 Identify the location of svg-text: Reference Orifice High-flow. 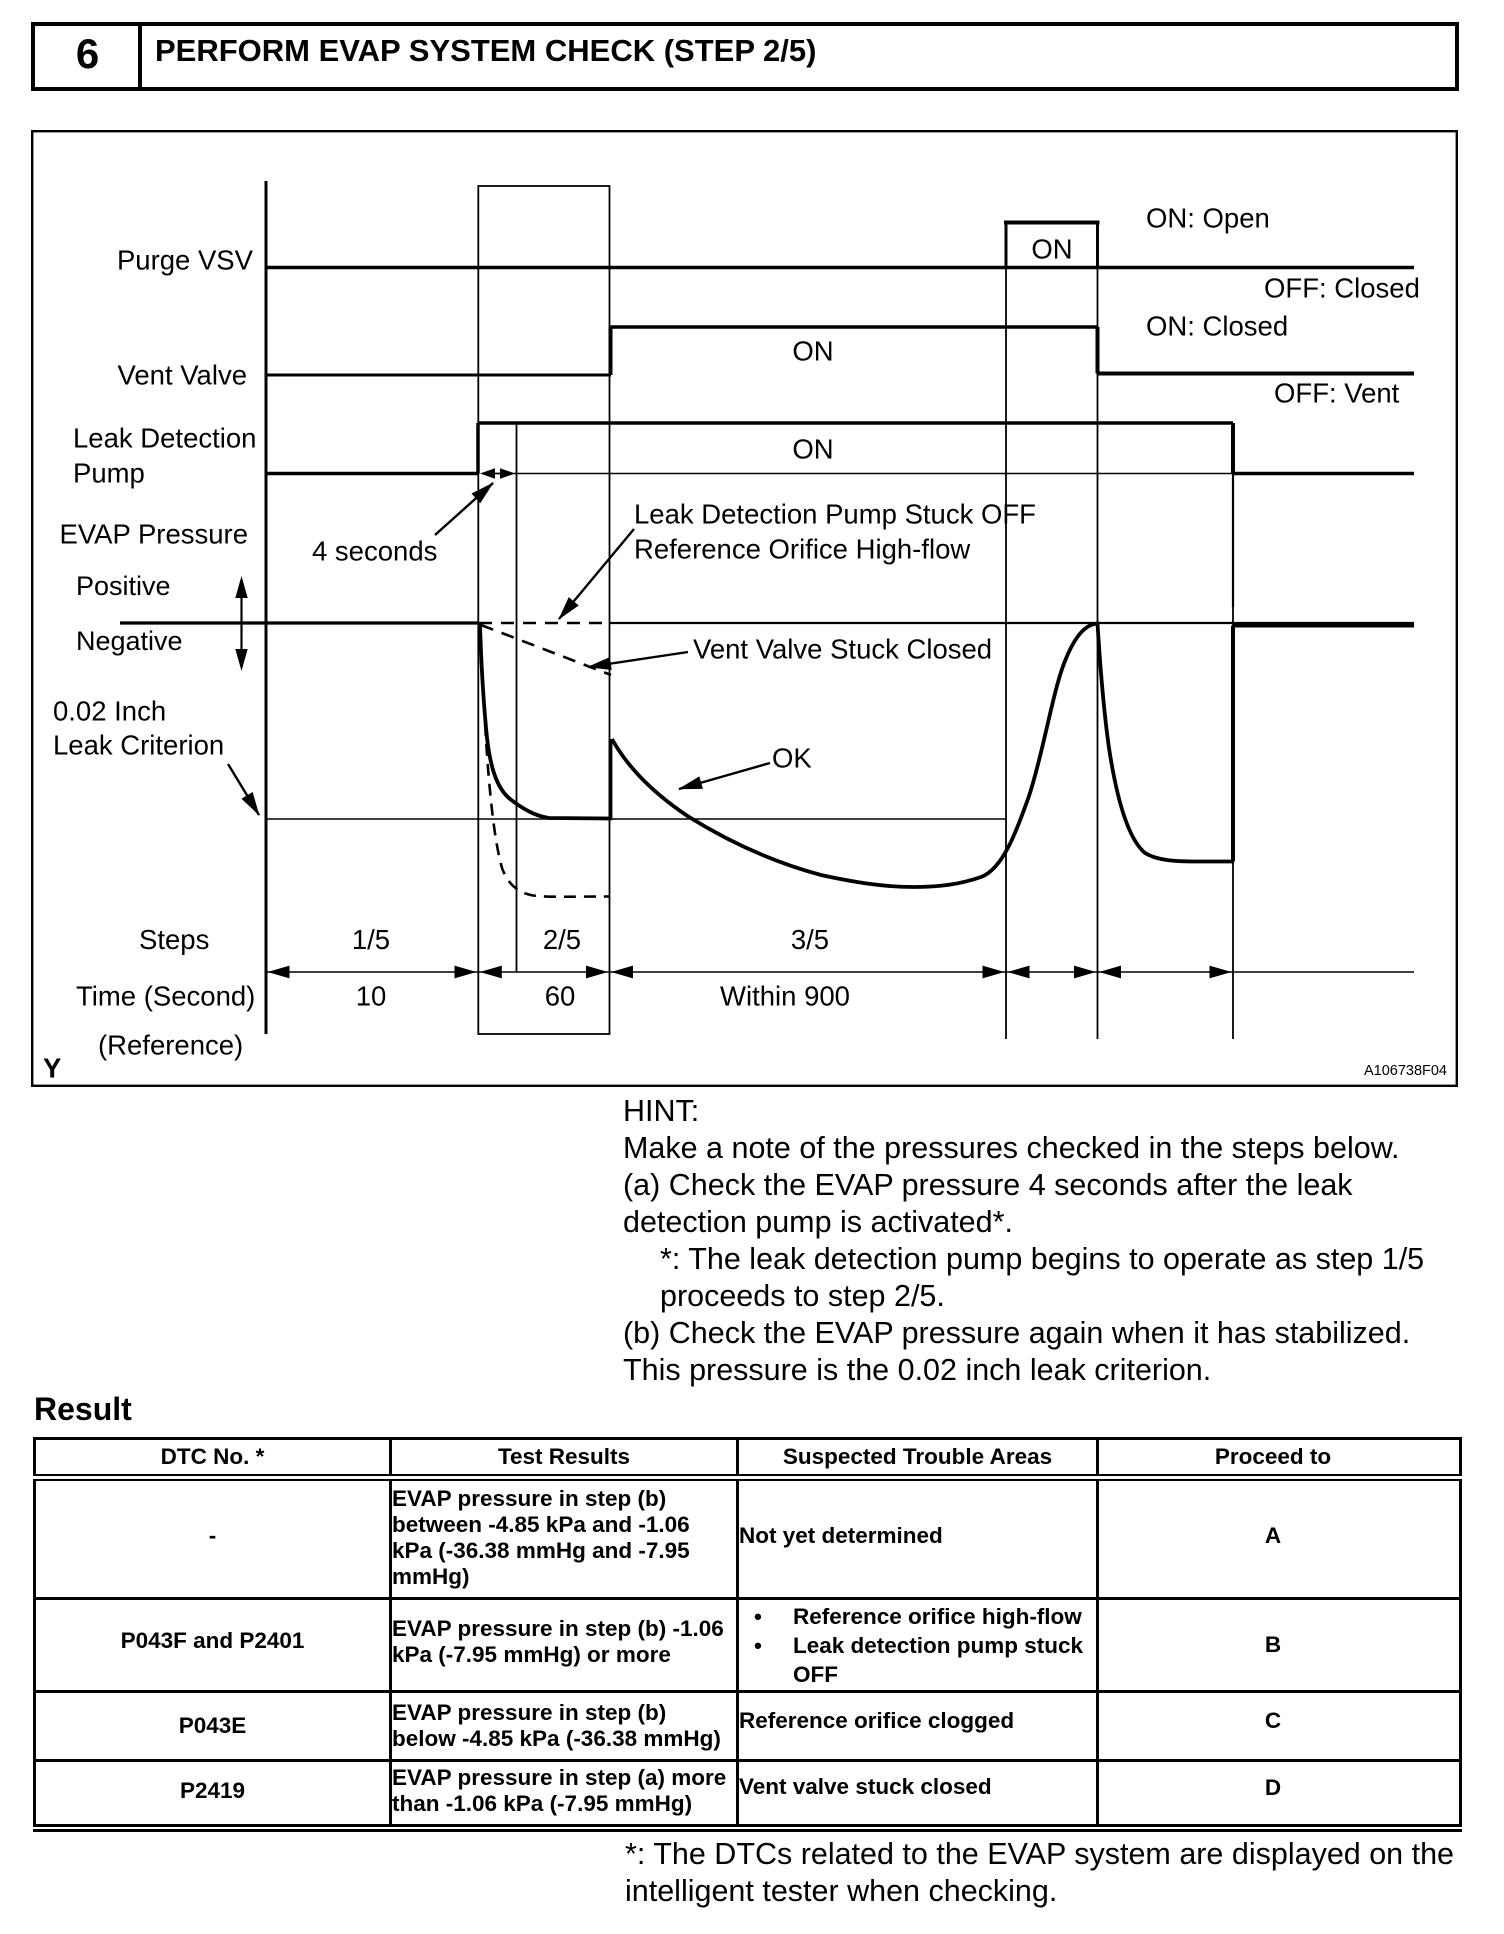
(802, 549).